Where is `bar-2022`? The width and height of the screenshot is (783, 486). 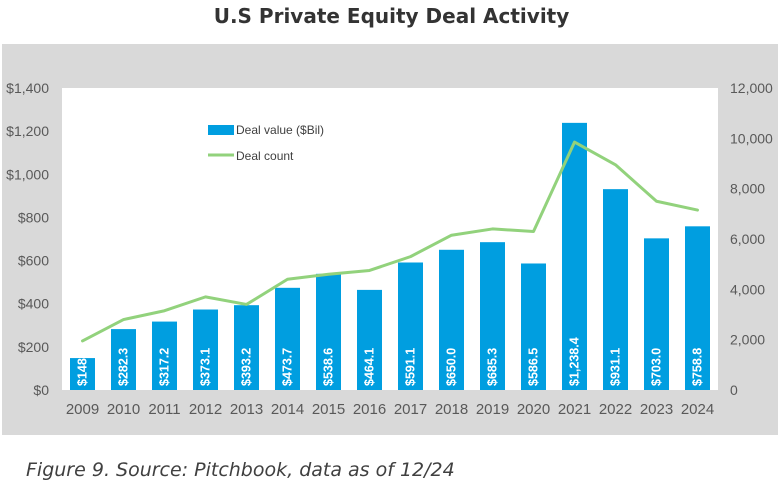 bar-2022 is located at coordinates (615, 289).